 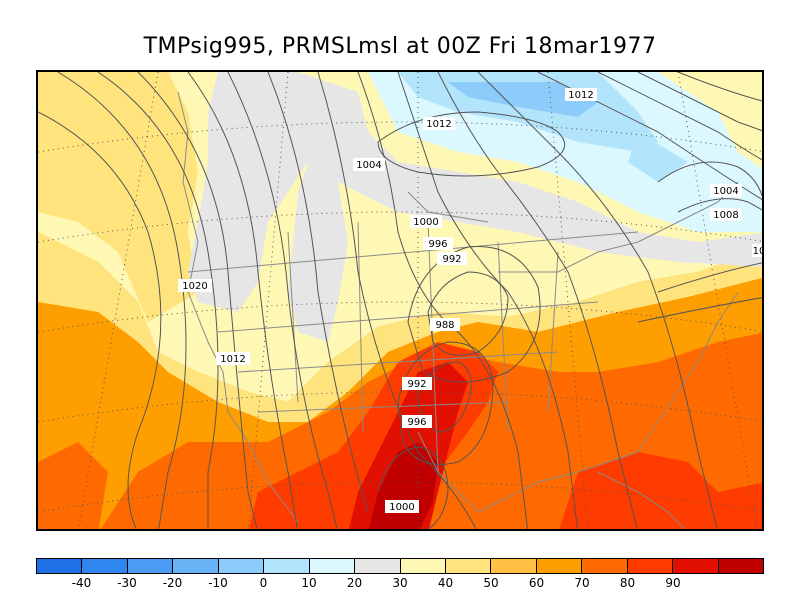 What do you see at coordinates (536, 583) in the screenshot?
I see `colorbar-tick-label: 60` at bounding box center [536, 583].